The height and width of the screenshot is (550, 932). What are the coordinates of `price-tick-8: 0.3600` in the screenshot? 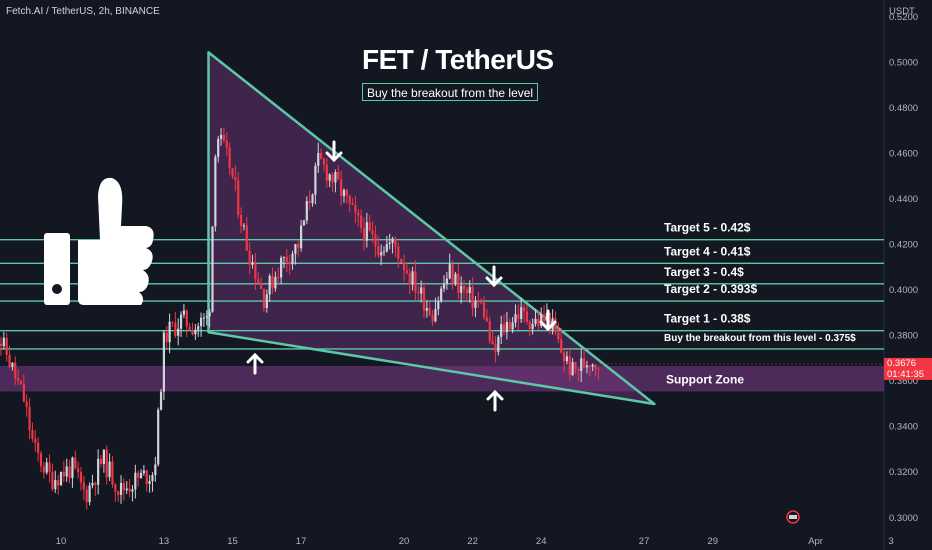 It's located at (903, 381).